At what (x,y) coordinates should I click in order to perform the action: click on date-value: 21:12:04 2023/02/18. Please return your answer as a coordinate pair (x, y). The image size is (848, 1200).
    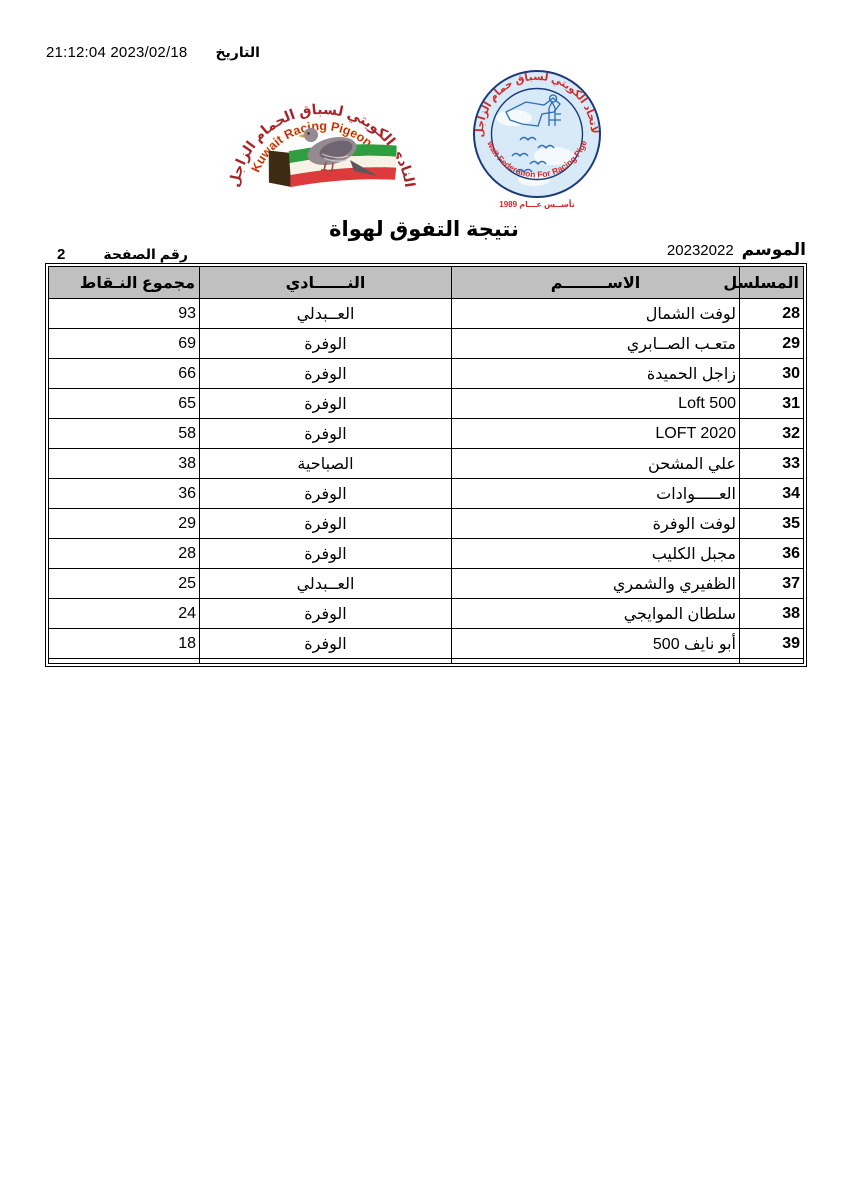
    Looking at the image, I should click on (117, 52).